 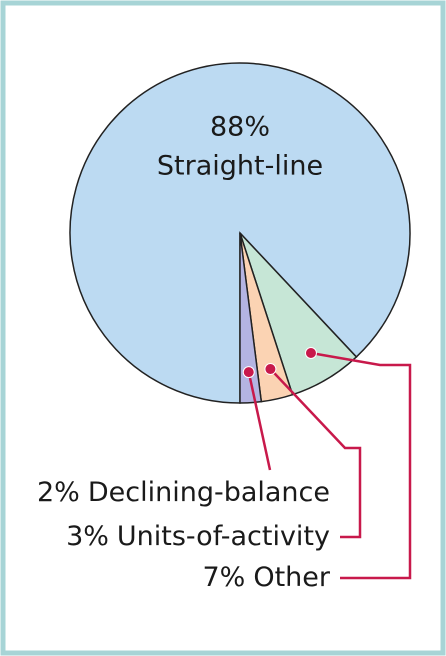 I want to click on legend-value: 2%, so click(x=58, y=492).